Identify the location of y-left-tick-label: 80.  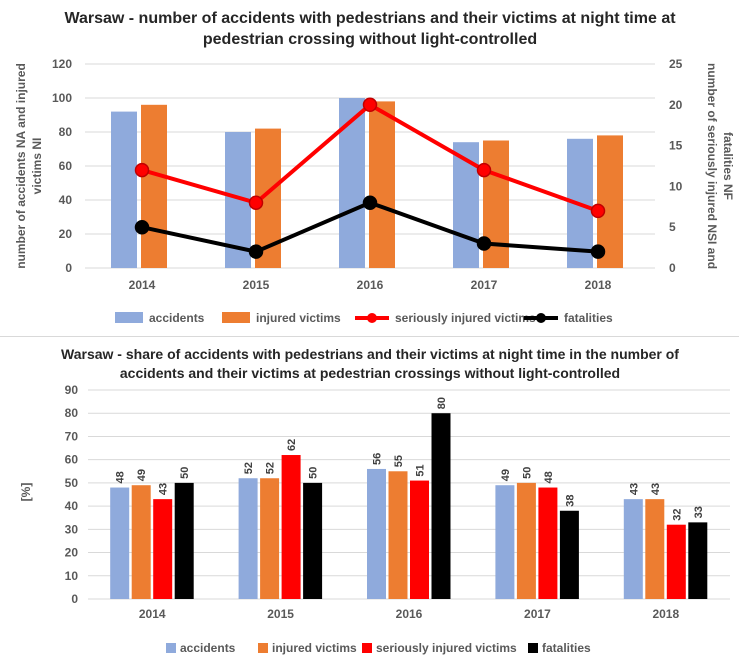
(66, 132).